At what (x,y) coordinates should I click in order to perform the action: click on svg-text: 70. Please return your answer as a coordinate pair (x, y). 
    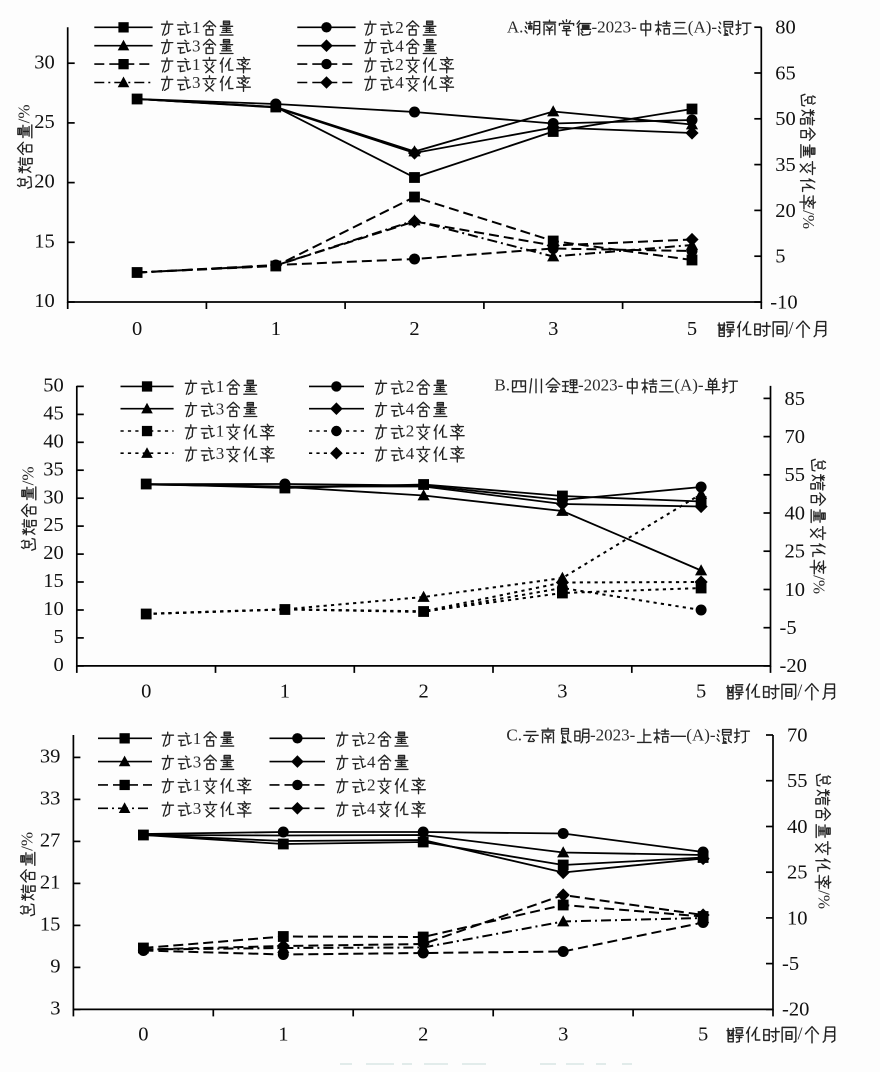
    Looking at the image, I should click on (795, 437).